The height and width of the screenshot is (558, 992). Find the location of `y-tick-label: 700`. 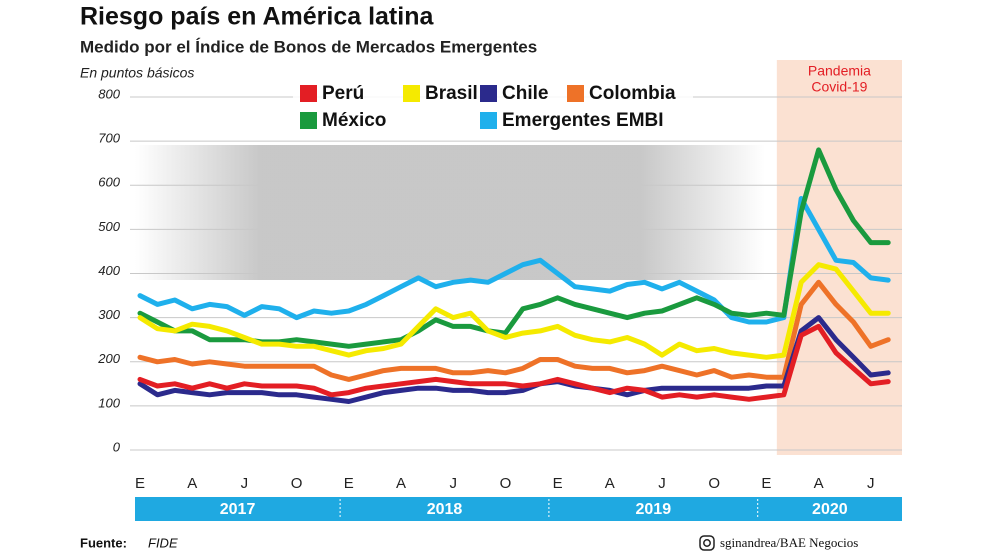

y-tick-label: 700 is located at coordinates (109, 138).